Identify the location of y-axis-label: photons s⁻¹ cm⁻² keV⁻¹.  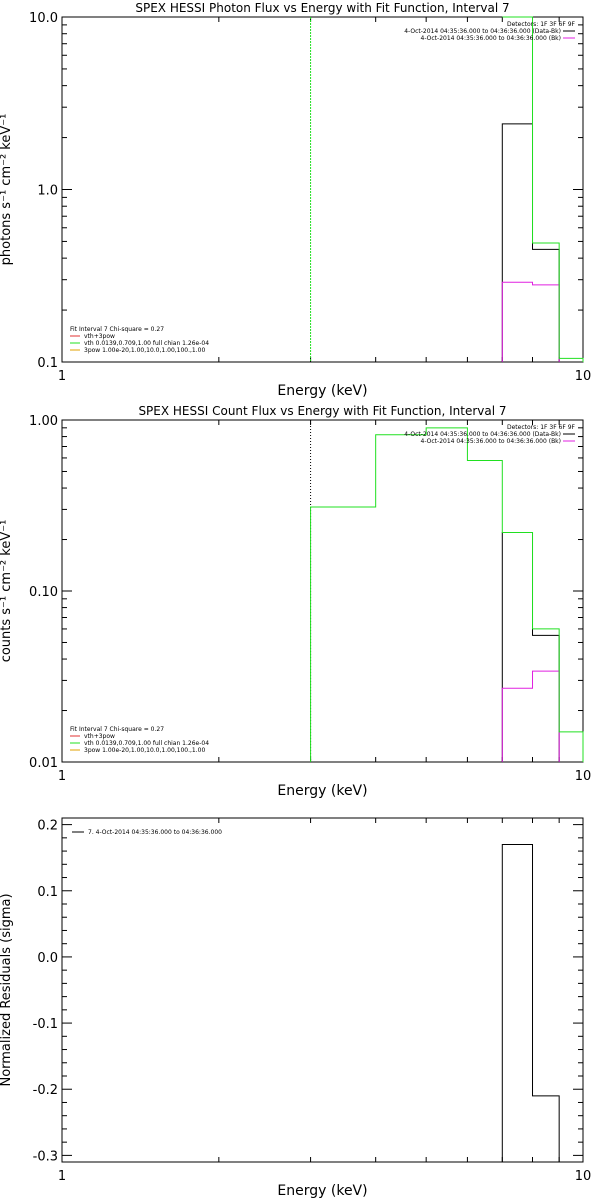
(7, 190).